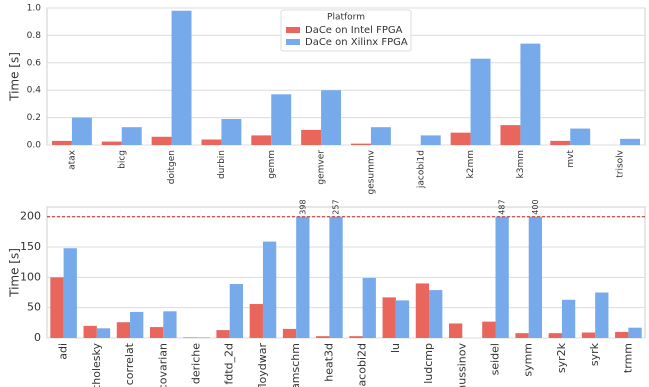 The width and height of the screenshot is (649, 387). Describe the element at coordinates (461, 365) in the screenshot. I see `x-tick-label: nussinov` at that location.